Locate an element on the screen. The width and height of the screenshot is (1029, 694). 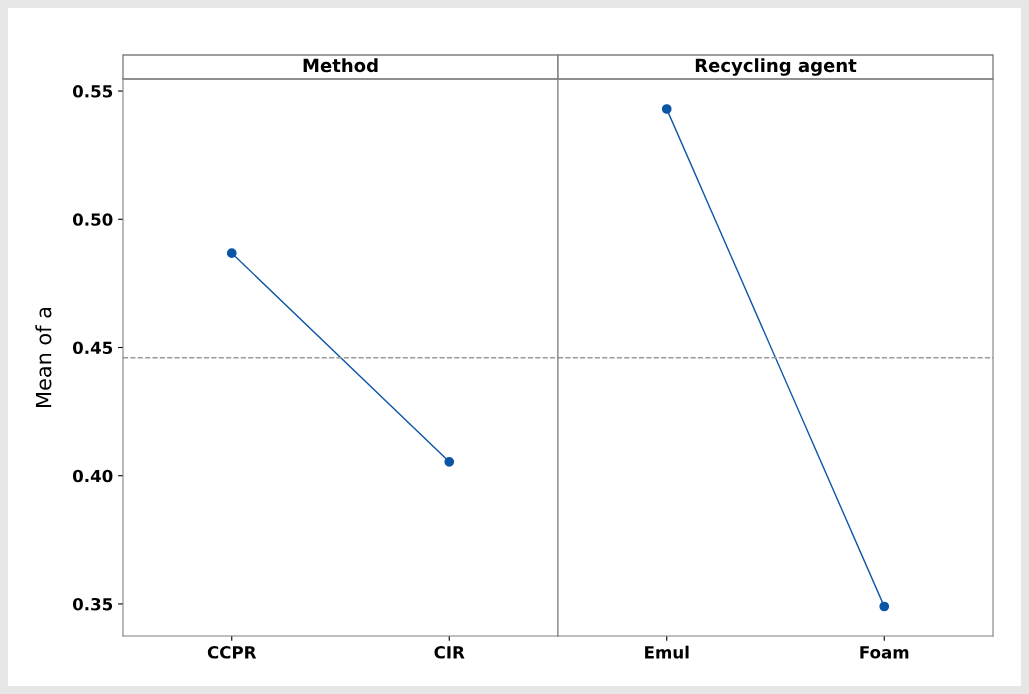
y-tick-label: 0.35 is located at coordinates (92, 604).